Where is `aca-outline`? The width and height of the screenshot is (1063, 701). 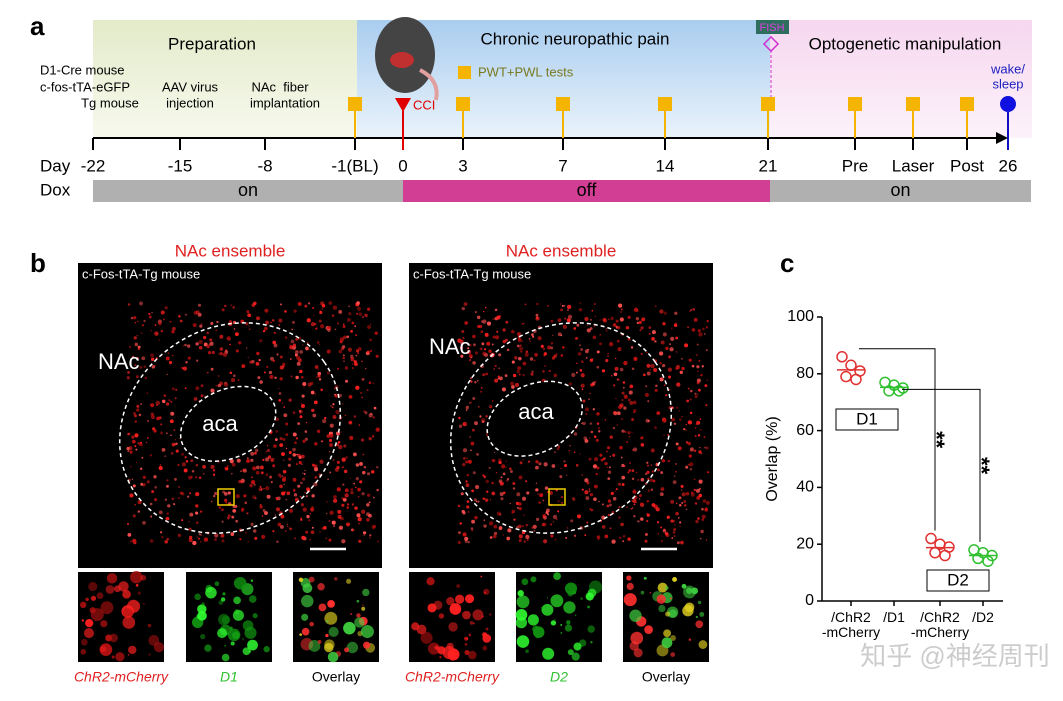
aca-outline is located at coordinates (228, 423).